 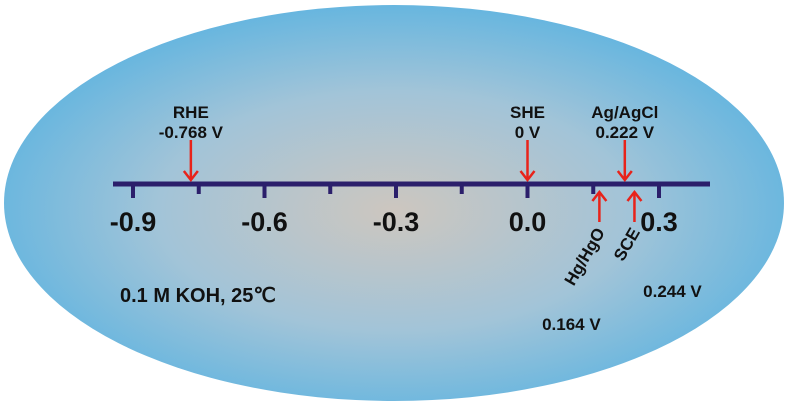 What do you see at coordinates (528, 222) in the screenshot?
I see `tick-label: 0.0` at bounding box center [528, 222].